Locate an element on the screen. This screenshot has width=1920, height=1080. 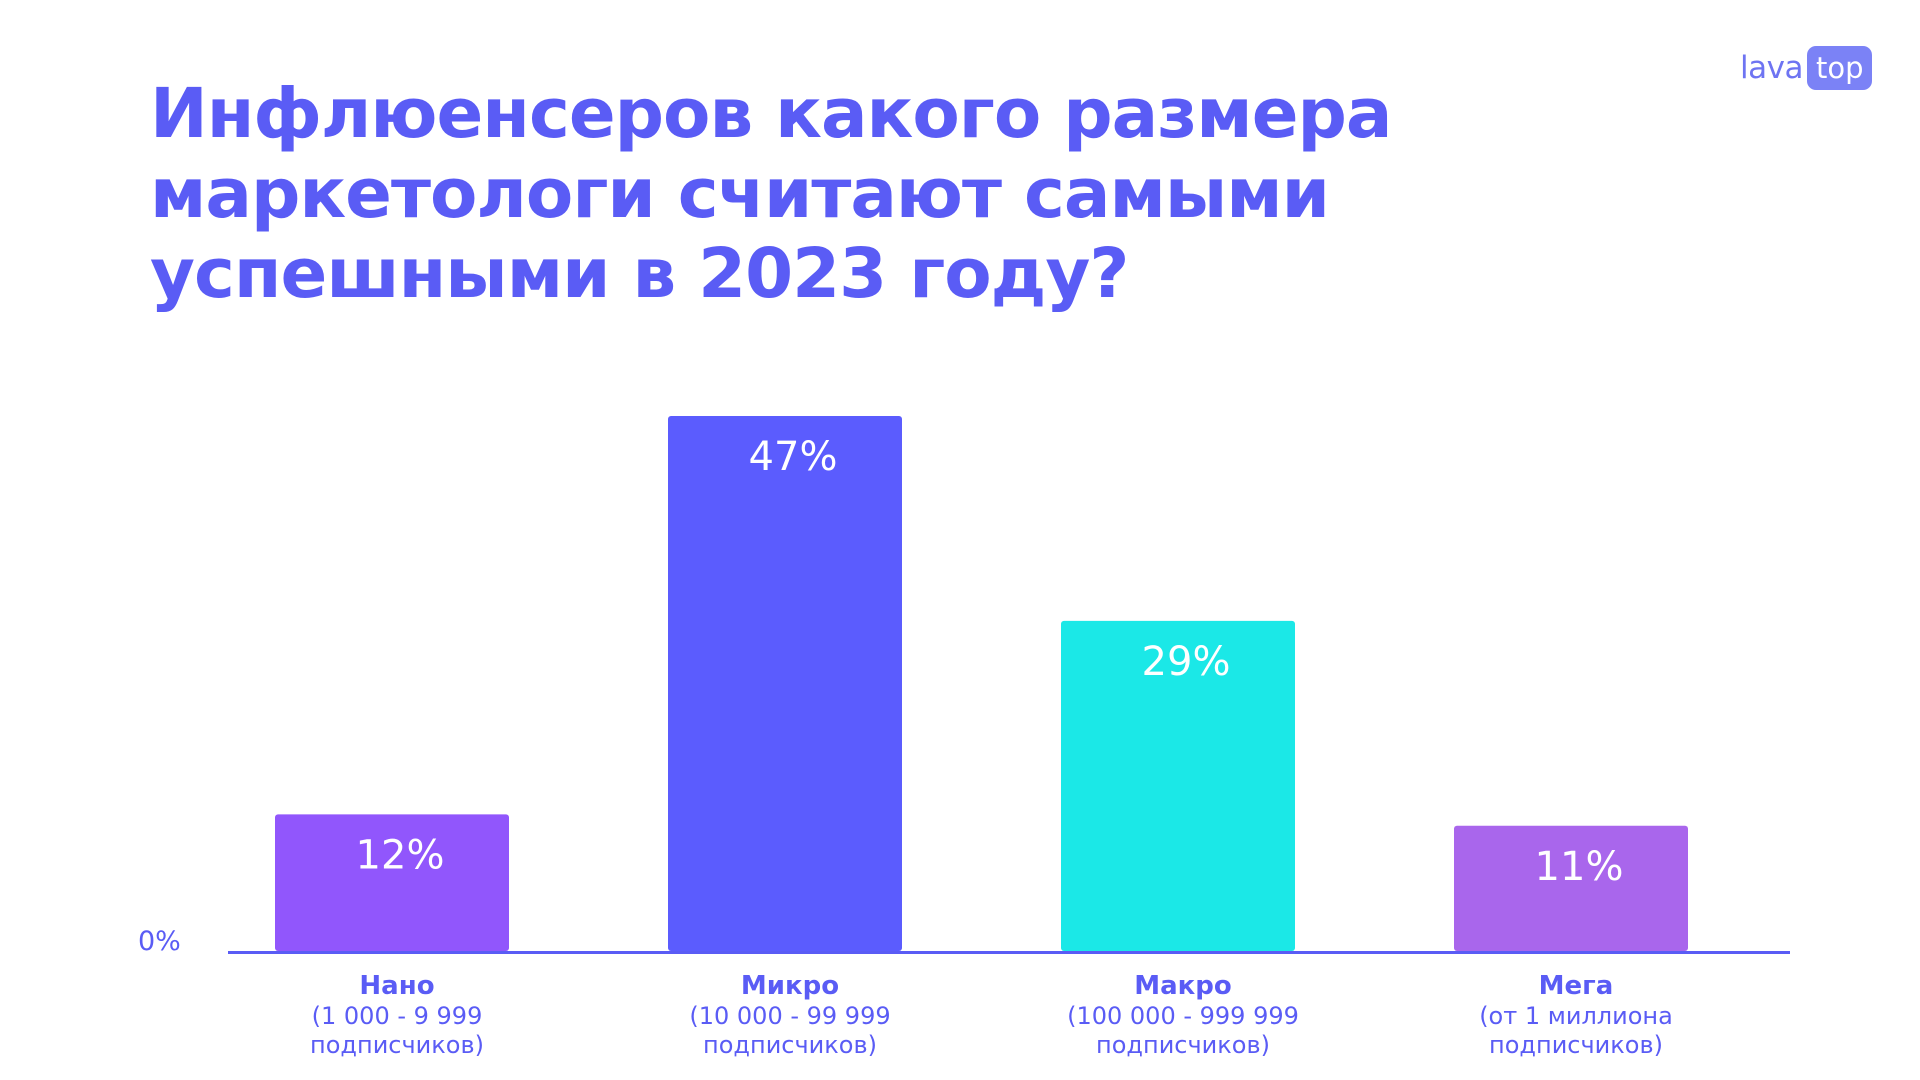
category-label: Нано is located at coordinates (396, 986).